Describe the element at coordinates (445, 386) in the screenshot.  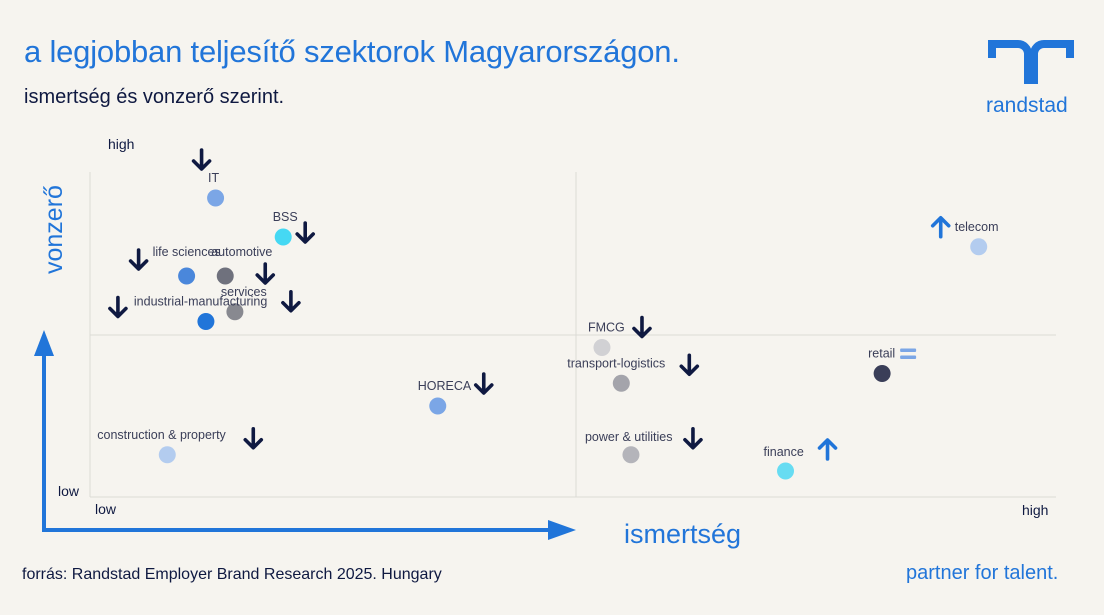
I see `point-label: HORECA` at that location.